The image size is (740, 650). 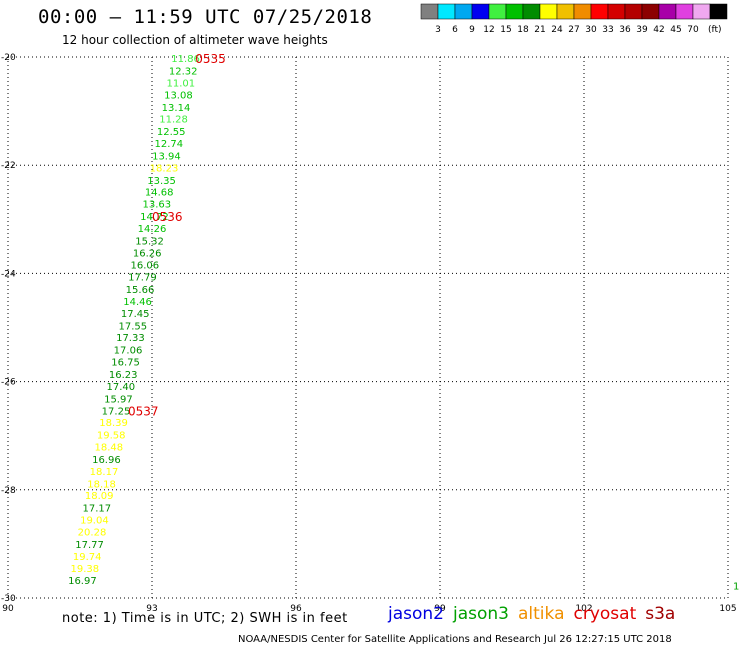 I want to click on swh-value-label: 17.25, so click(x=116, y=411).